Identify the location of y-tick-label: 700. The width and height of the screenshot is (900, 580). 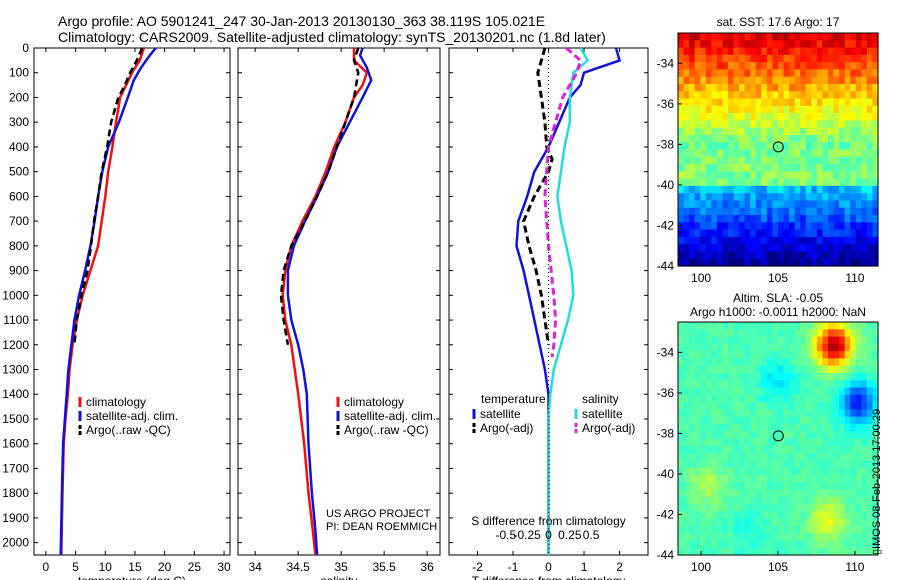
(19, 221).